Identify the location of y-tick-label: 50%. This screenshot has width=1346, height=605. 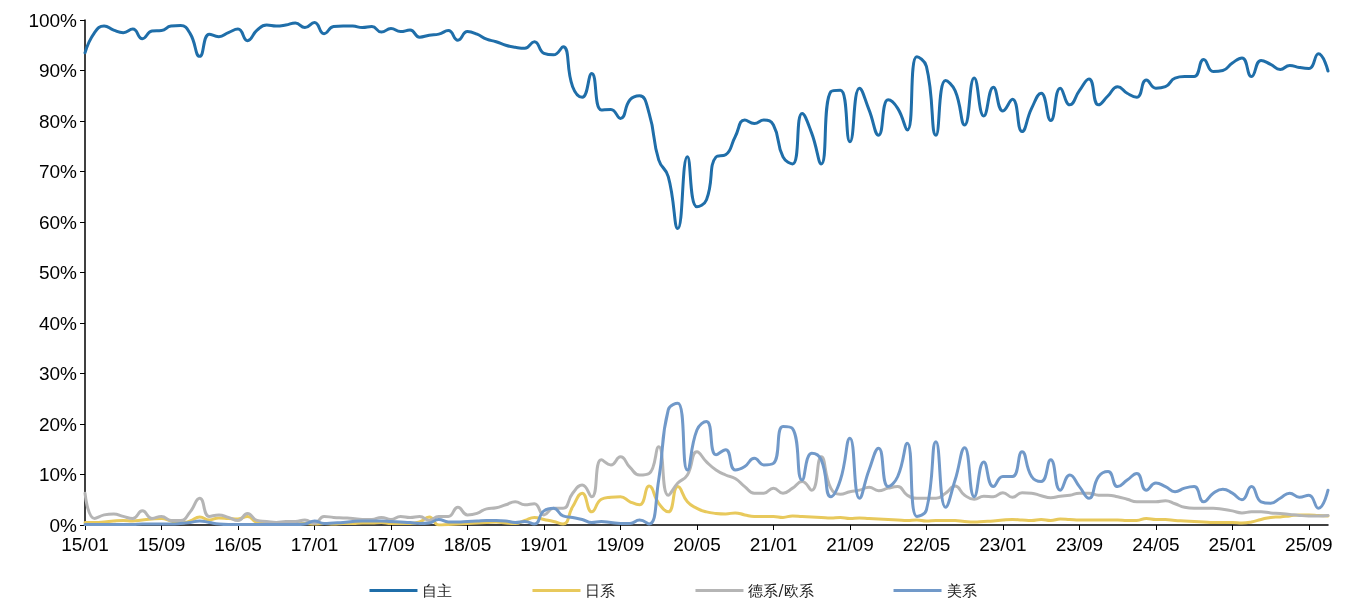
(58, 272).